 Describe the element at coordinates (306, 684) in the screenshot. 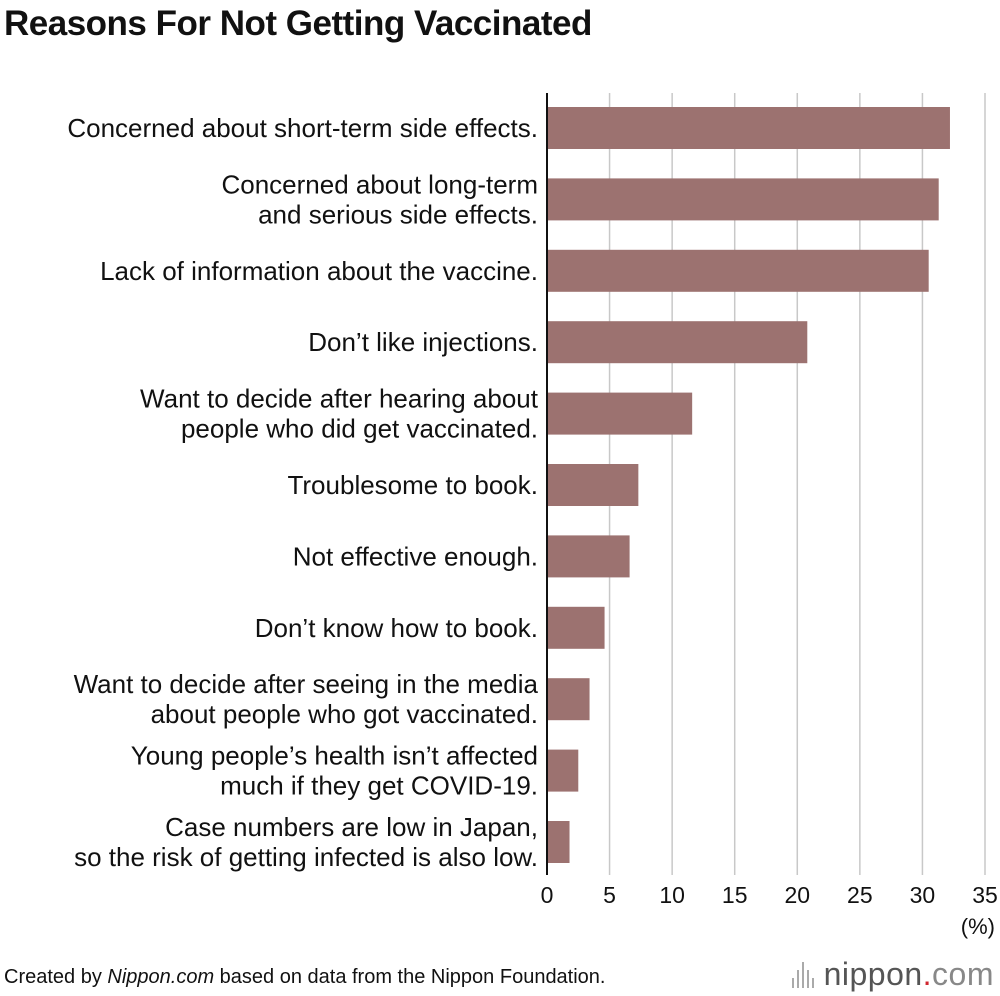

I see `category-label: Want to decide after seeing in the media` at that location.